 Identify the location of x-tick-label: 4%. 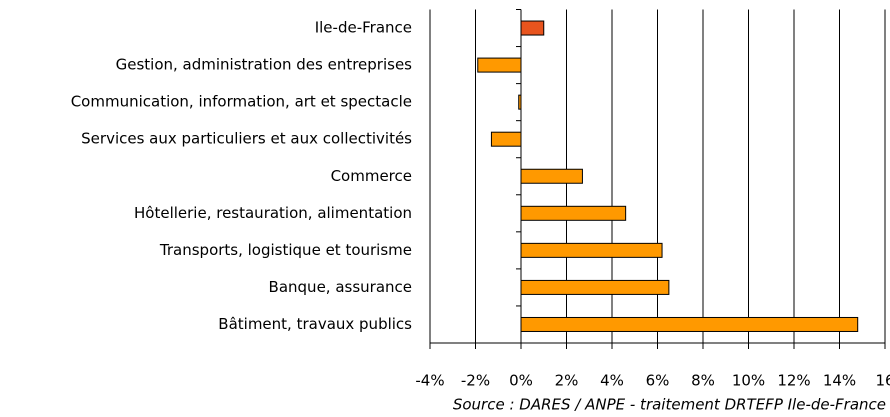
(612, 381).